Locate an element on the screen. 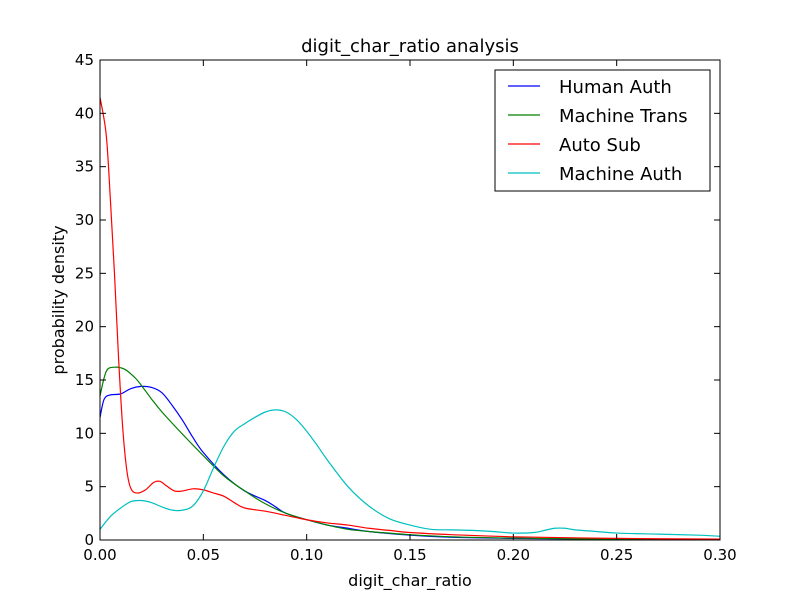  legend-label: Human Auth is located at coordinates (615, 87).